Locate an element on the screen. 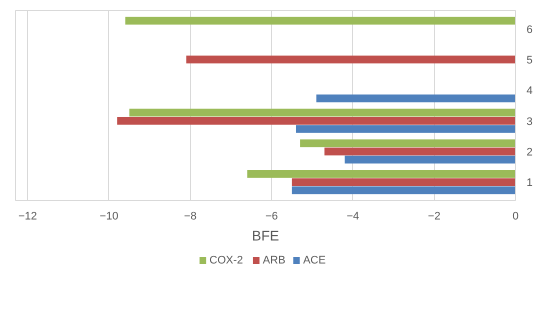  x-tick-label: −6 is located at coordinates (271, 216).